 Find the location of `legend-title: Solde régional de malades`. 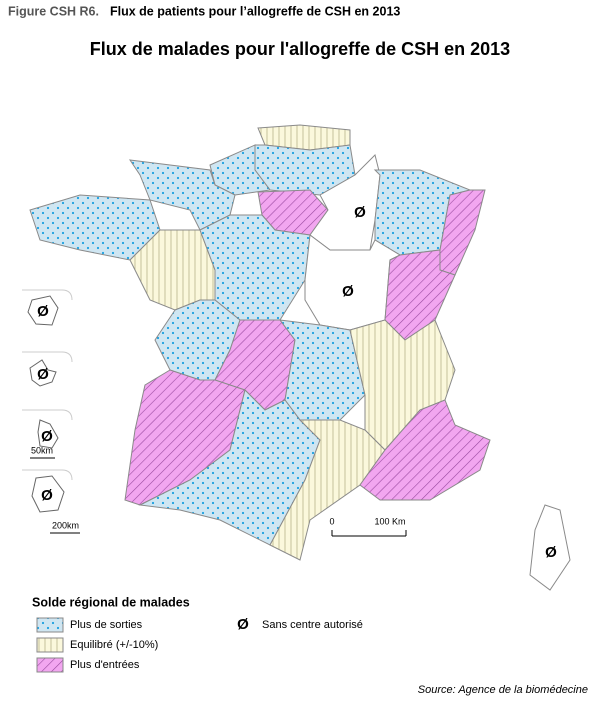

legend-title: Solde régional de malades is located at coordinates (111, 602).